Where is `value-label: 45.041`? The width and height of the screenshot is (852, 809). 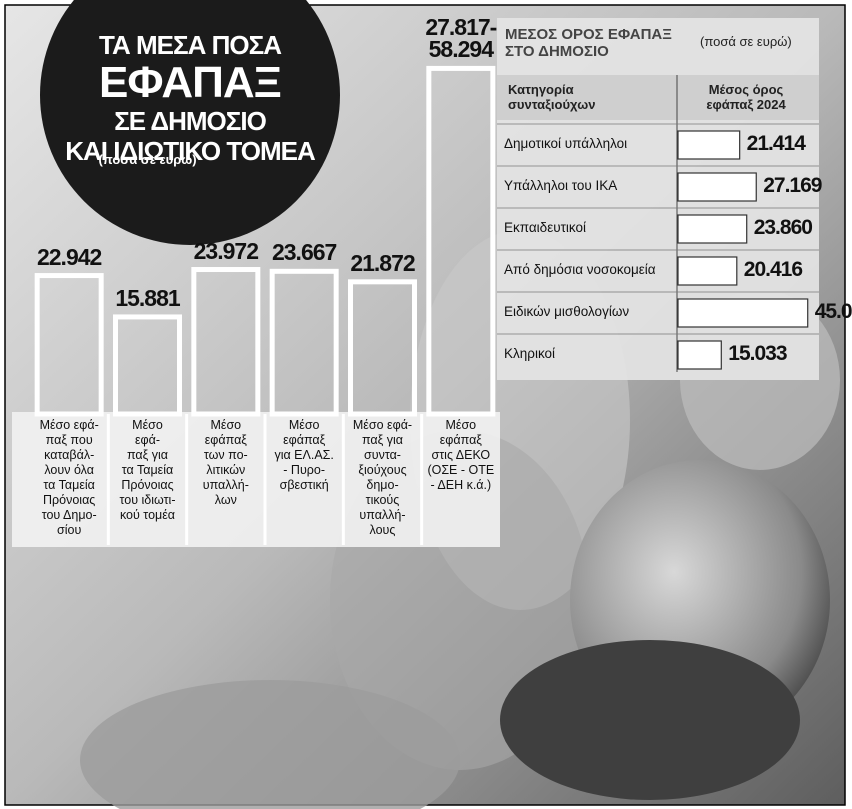 value-label: 45.041 is located at coordinates (833, 311).